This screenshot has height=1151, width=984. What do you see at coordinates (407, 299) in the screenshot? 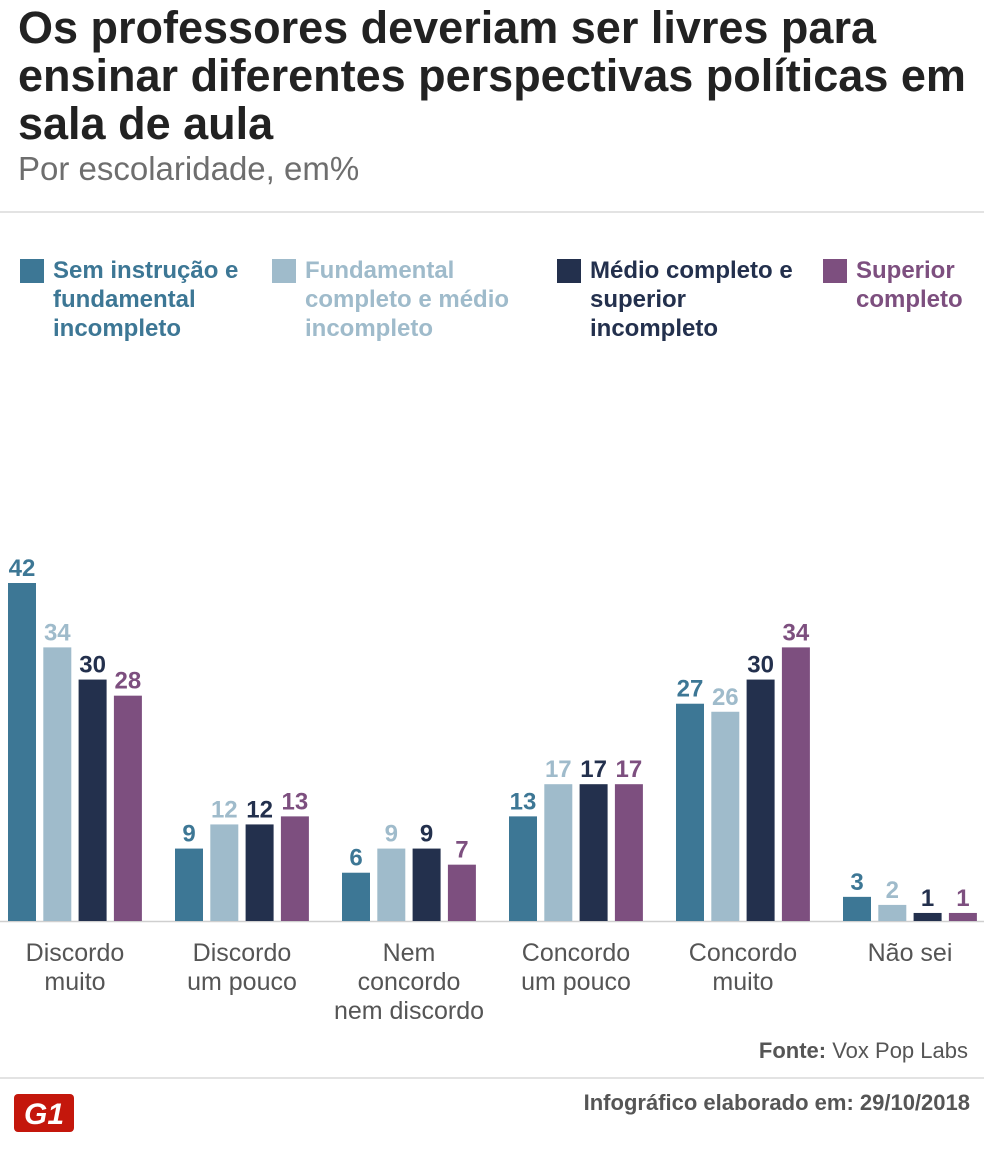
I see `legend-label: Fundamental completo e médio incompleto` at bounding box center [407, 299].